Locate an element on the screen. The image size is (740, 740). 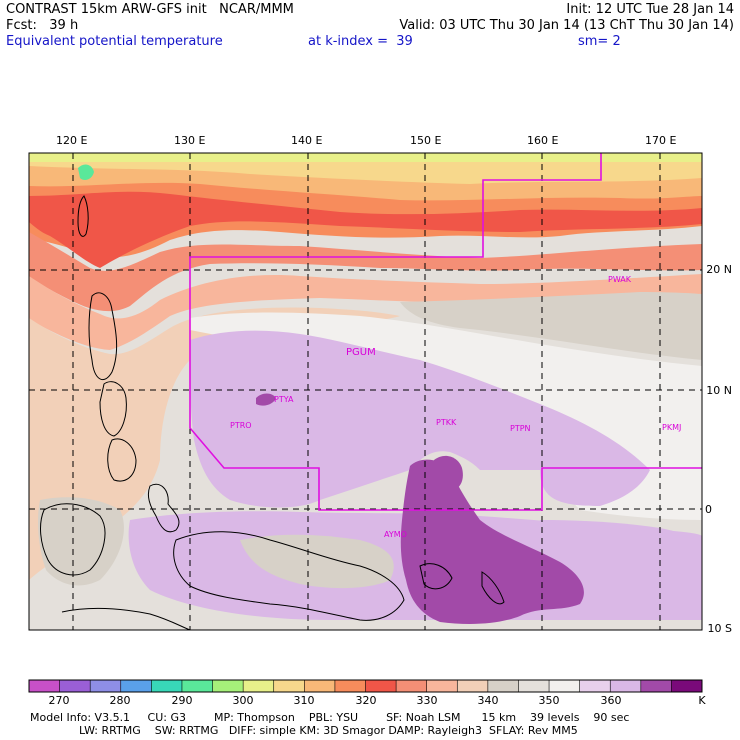
coast-newguinea is located at coordinates (289, 576).